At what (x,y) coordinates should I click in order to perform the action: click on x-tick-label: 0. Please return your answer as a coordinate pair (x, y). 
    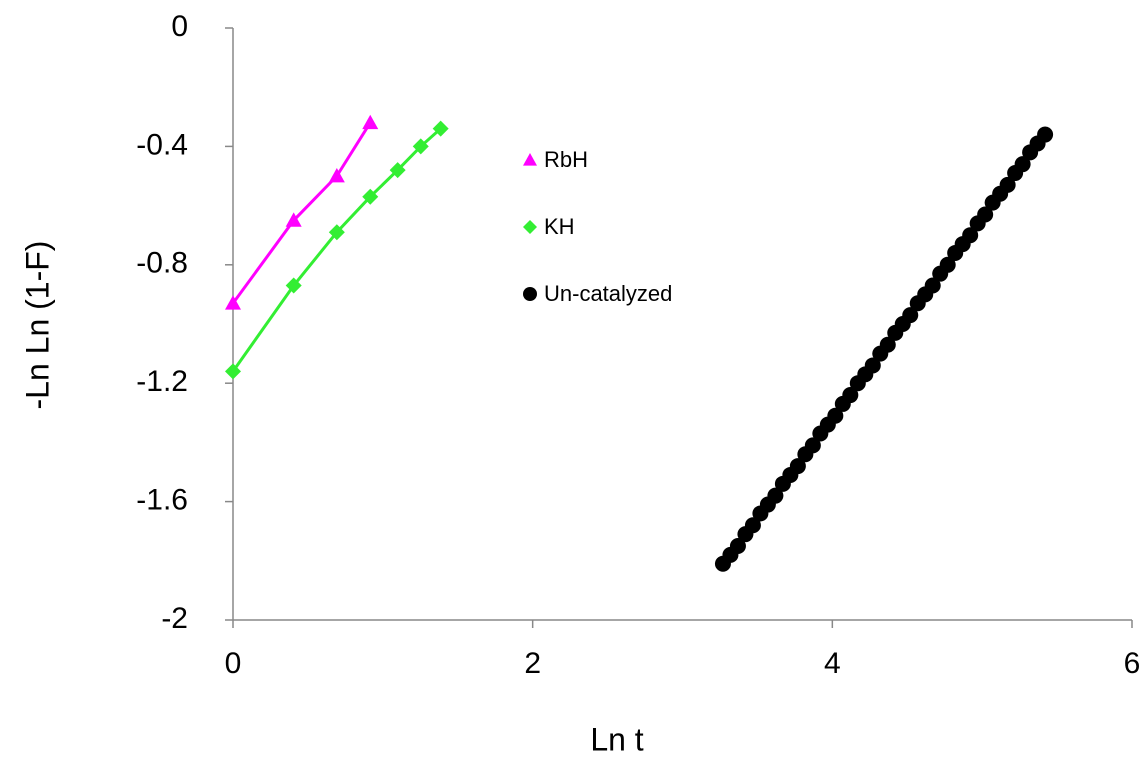
    Looking at the image, I should click on (233, 663).